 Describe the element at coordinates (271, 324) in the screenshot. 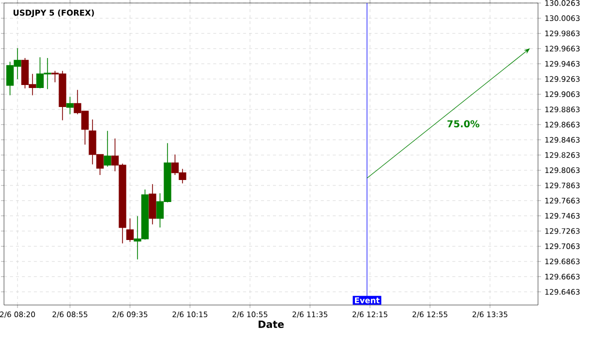

I see `x-axis-title: Date` at that location.